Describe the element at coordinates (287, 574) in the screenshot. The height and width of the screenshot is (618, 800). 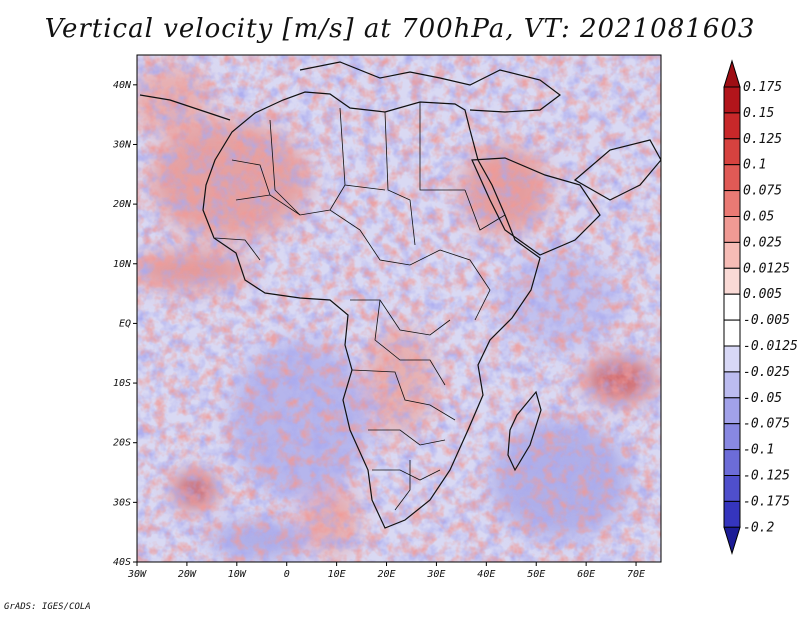
I see `lon-tick-label: 0` at that location.